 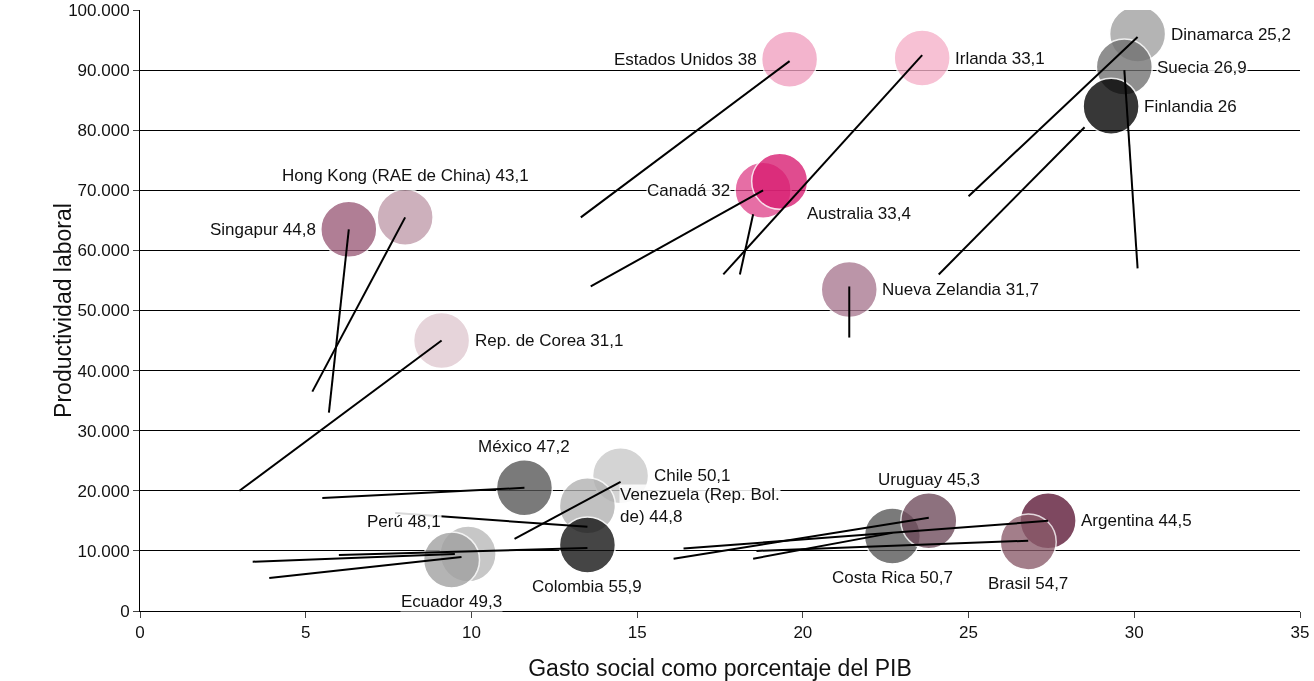 What do you see at coordinates (892, 577) in the screenshot?
I see `annotation: Costa Rica 50,7` at bounding box center [892, 577].